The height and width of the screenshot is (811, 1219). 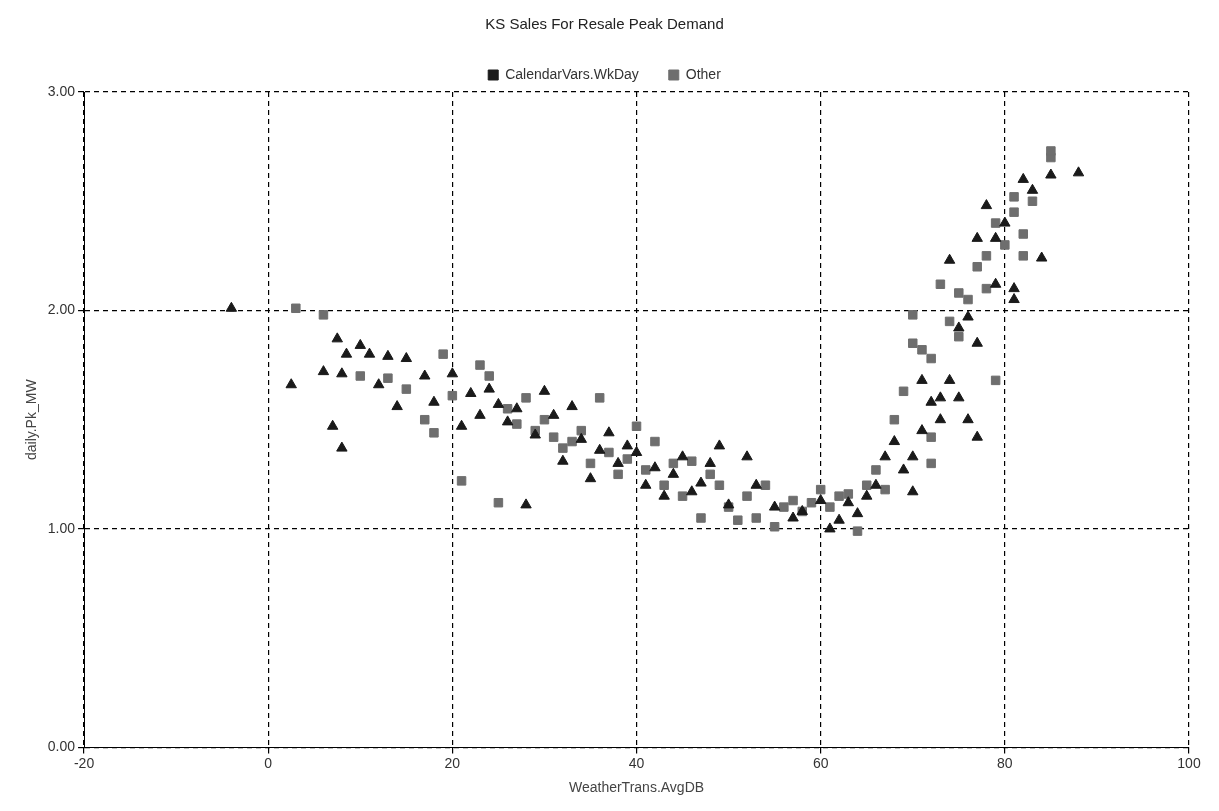 What do you see at coordinates (604, 24) in the screenshot?
I see `chart-title: KS Sales For Resale Peak Demand` at bounding box center [604, 24].